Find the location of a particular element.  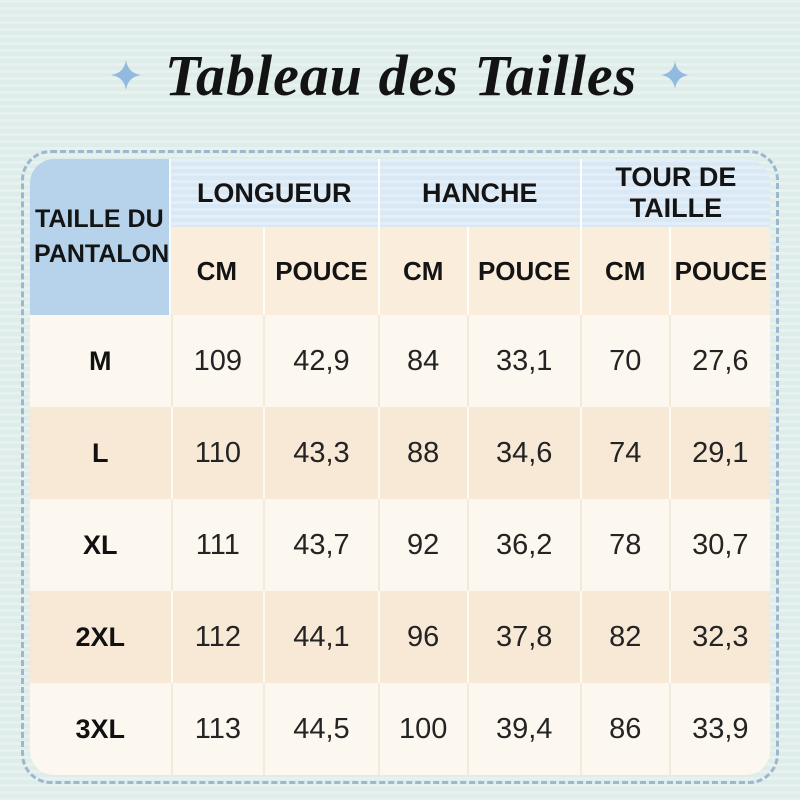

value-cell: 30,7 is located at coordinates (719, 545).